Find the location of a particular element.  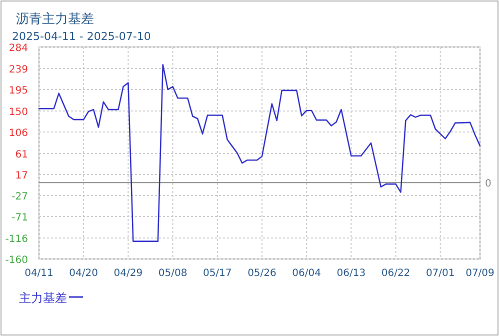

x-tick-label: 05/08 is located at coordinates (173, 273).